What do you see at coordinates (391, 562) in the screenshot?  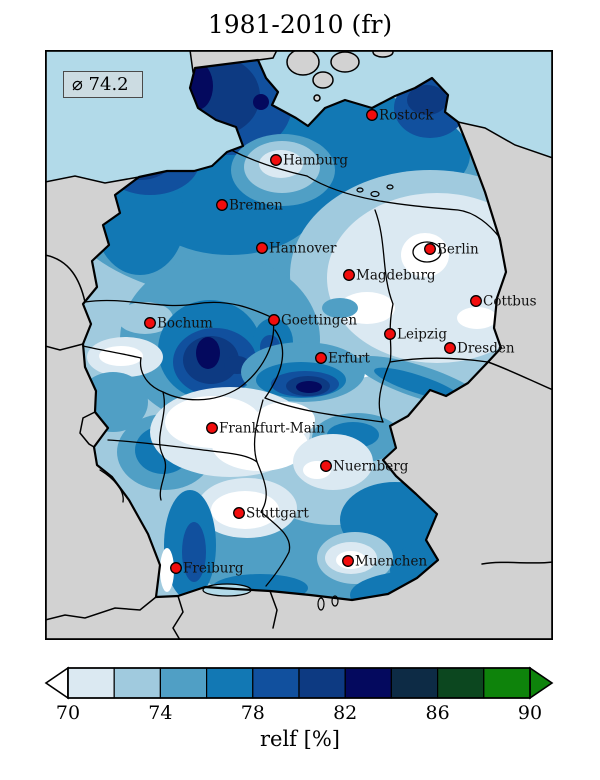 I see `city-label-muenchen: Muenchen` at bounding box center [391, 562].